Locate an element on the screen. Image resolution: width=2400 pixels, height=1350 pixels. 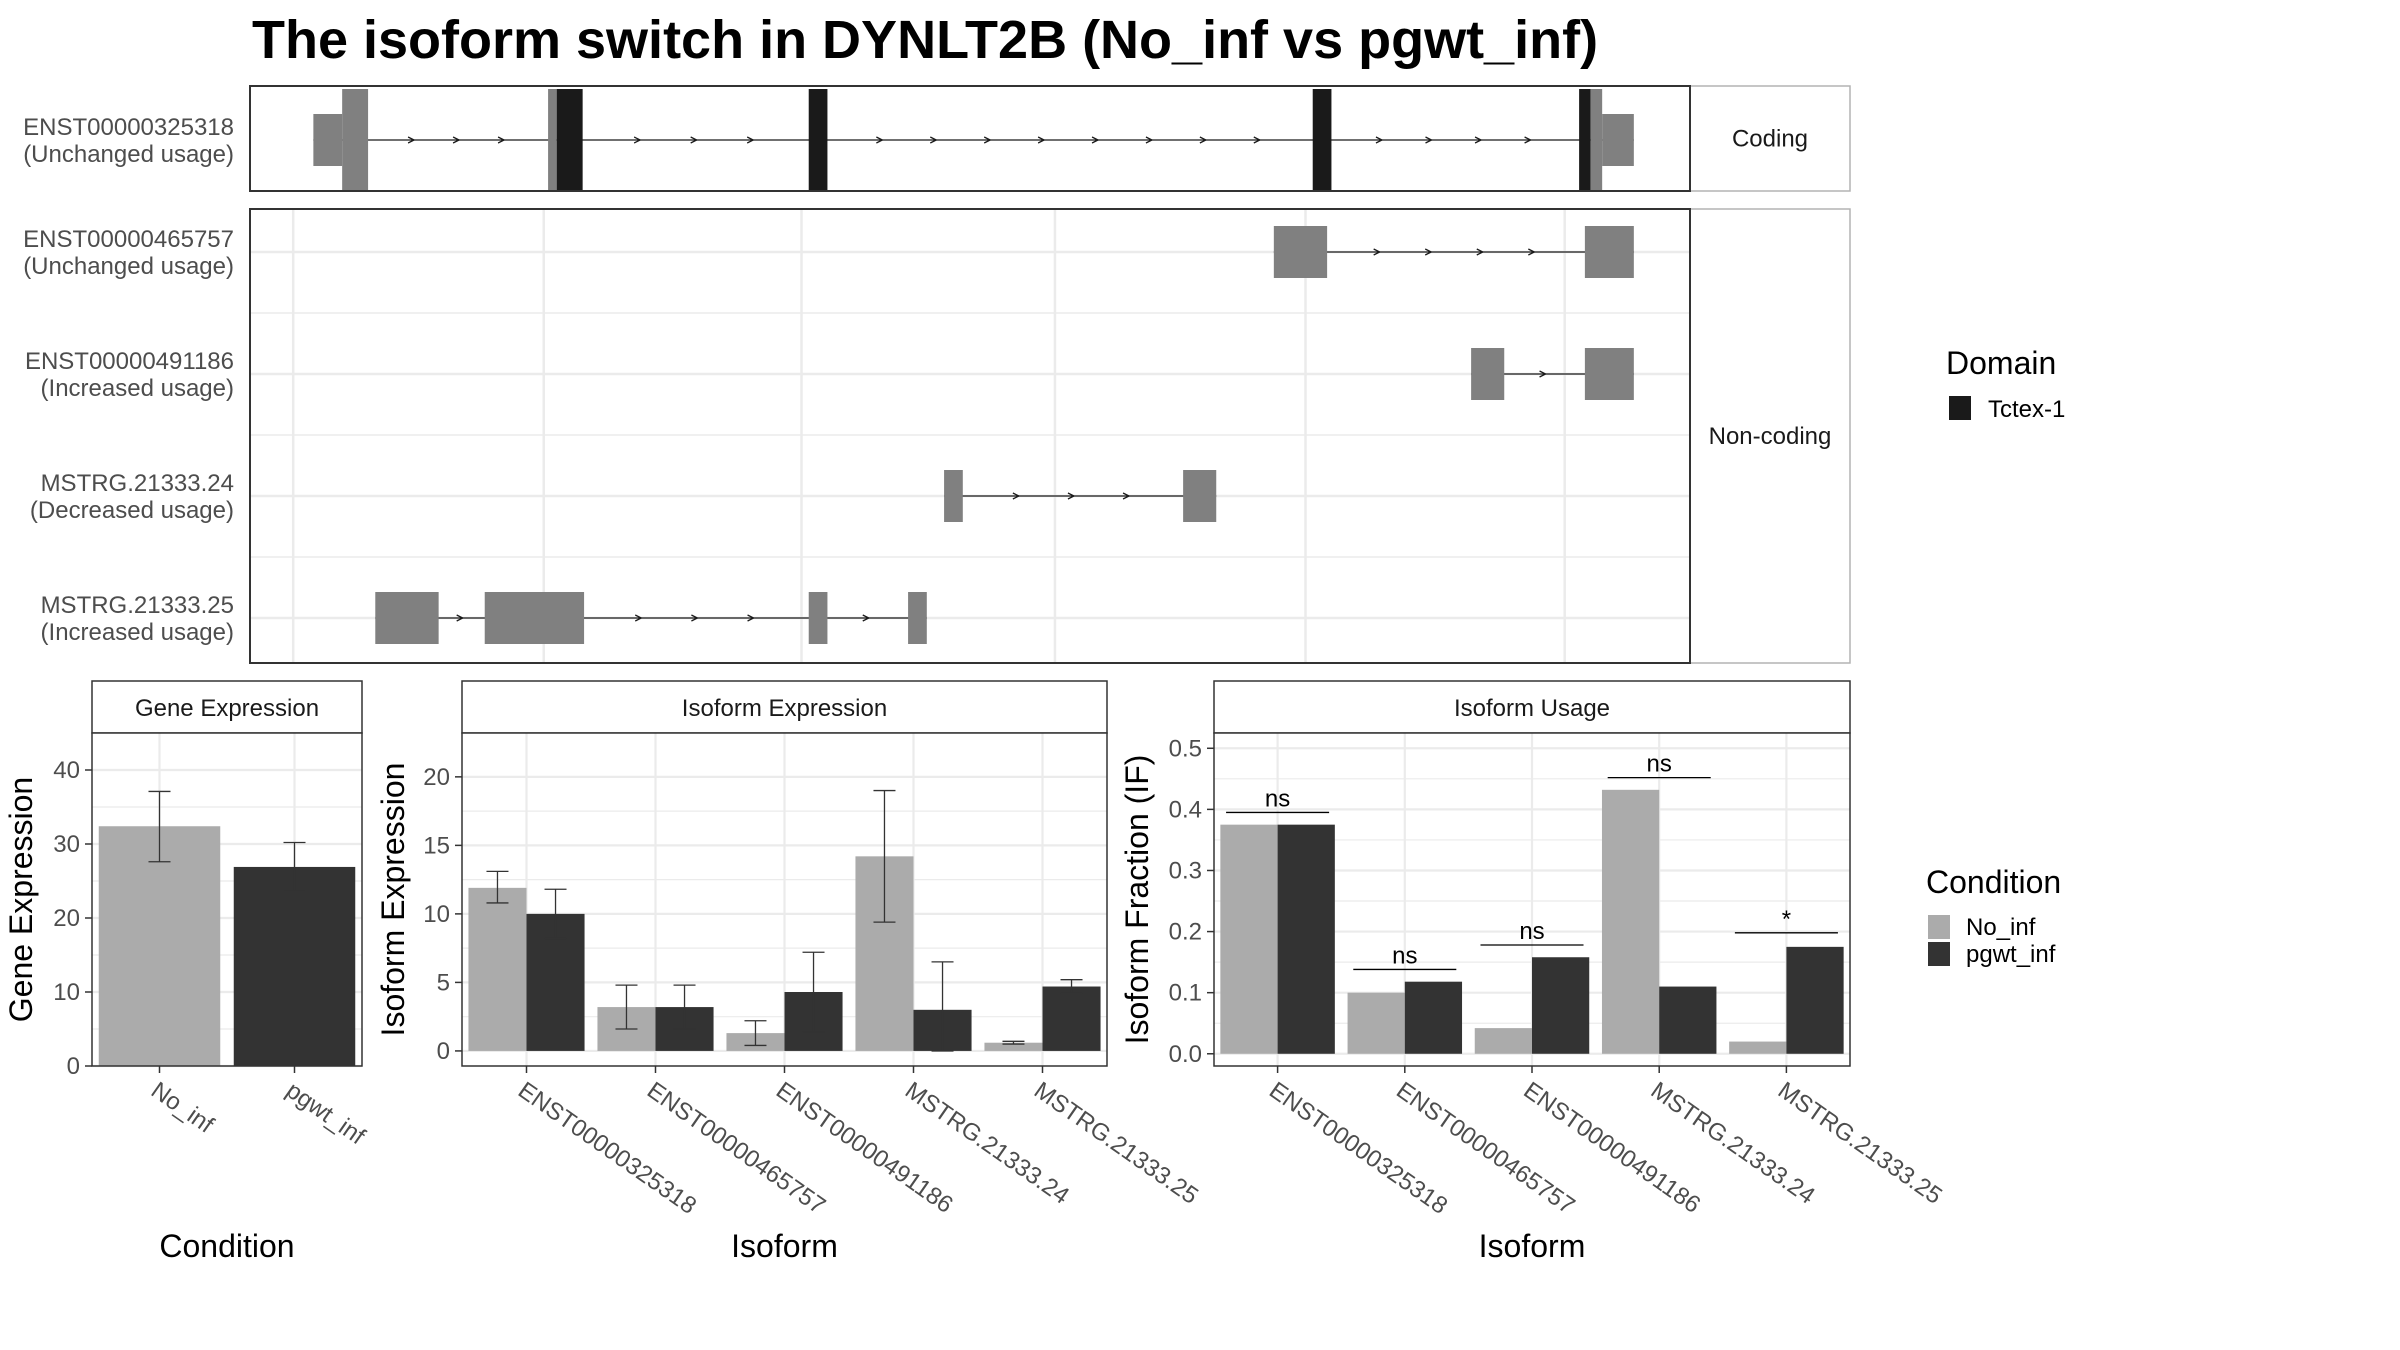
y-tick-label: 40 is located at coordinates (66, 770).